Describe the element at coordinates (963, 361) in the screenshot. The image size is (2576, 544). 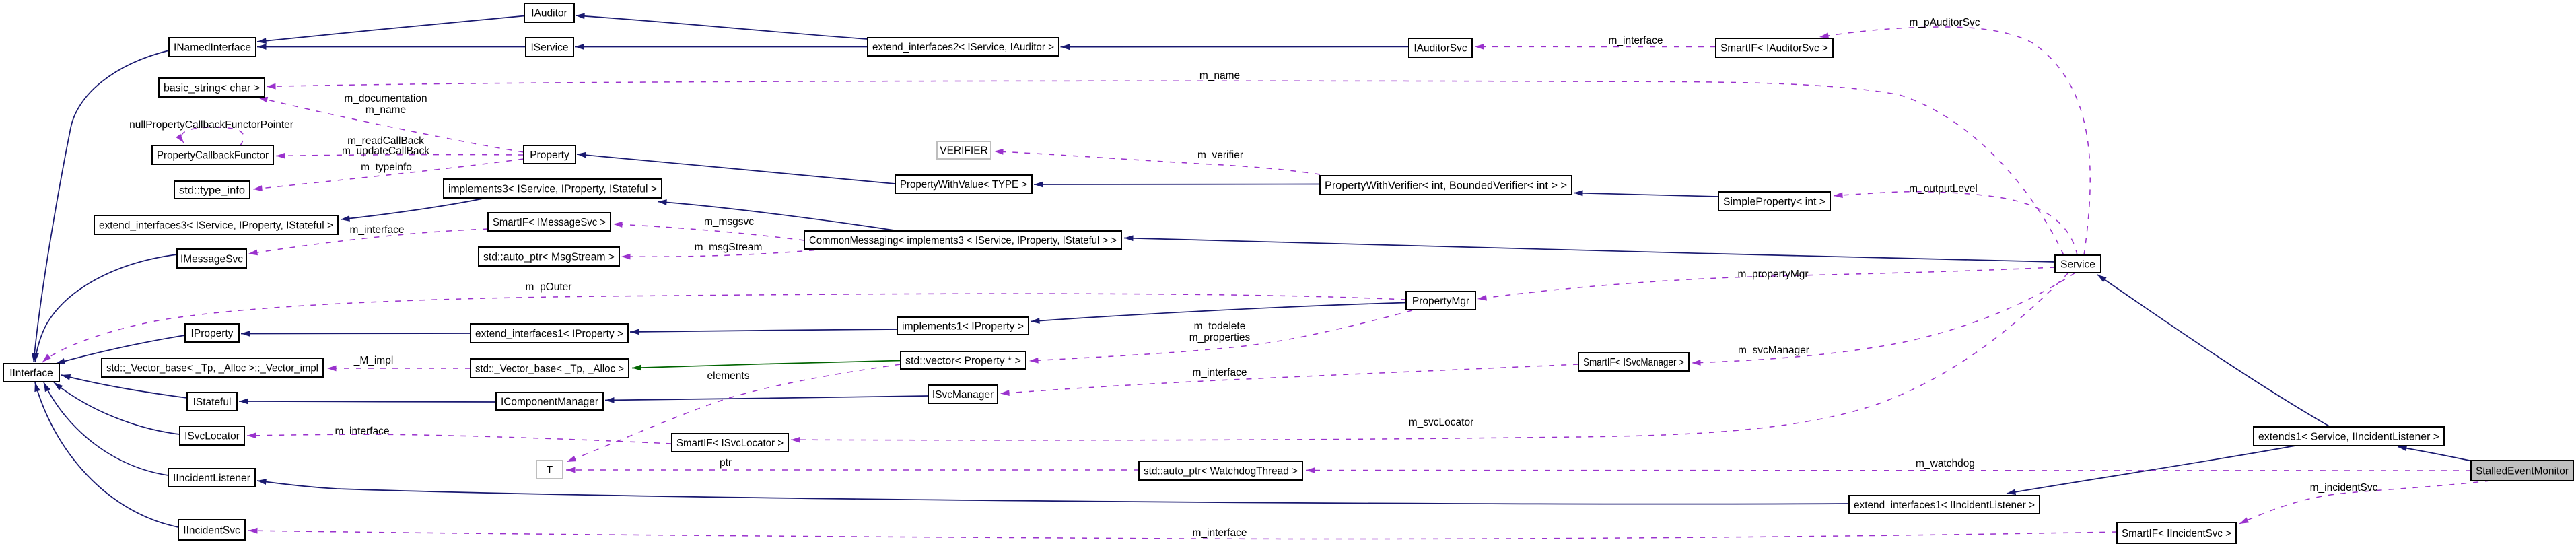
I see `svg-text: std::vector< Property * >` at that location.